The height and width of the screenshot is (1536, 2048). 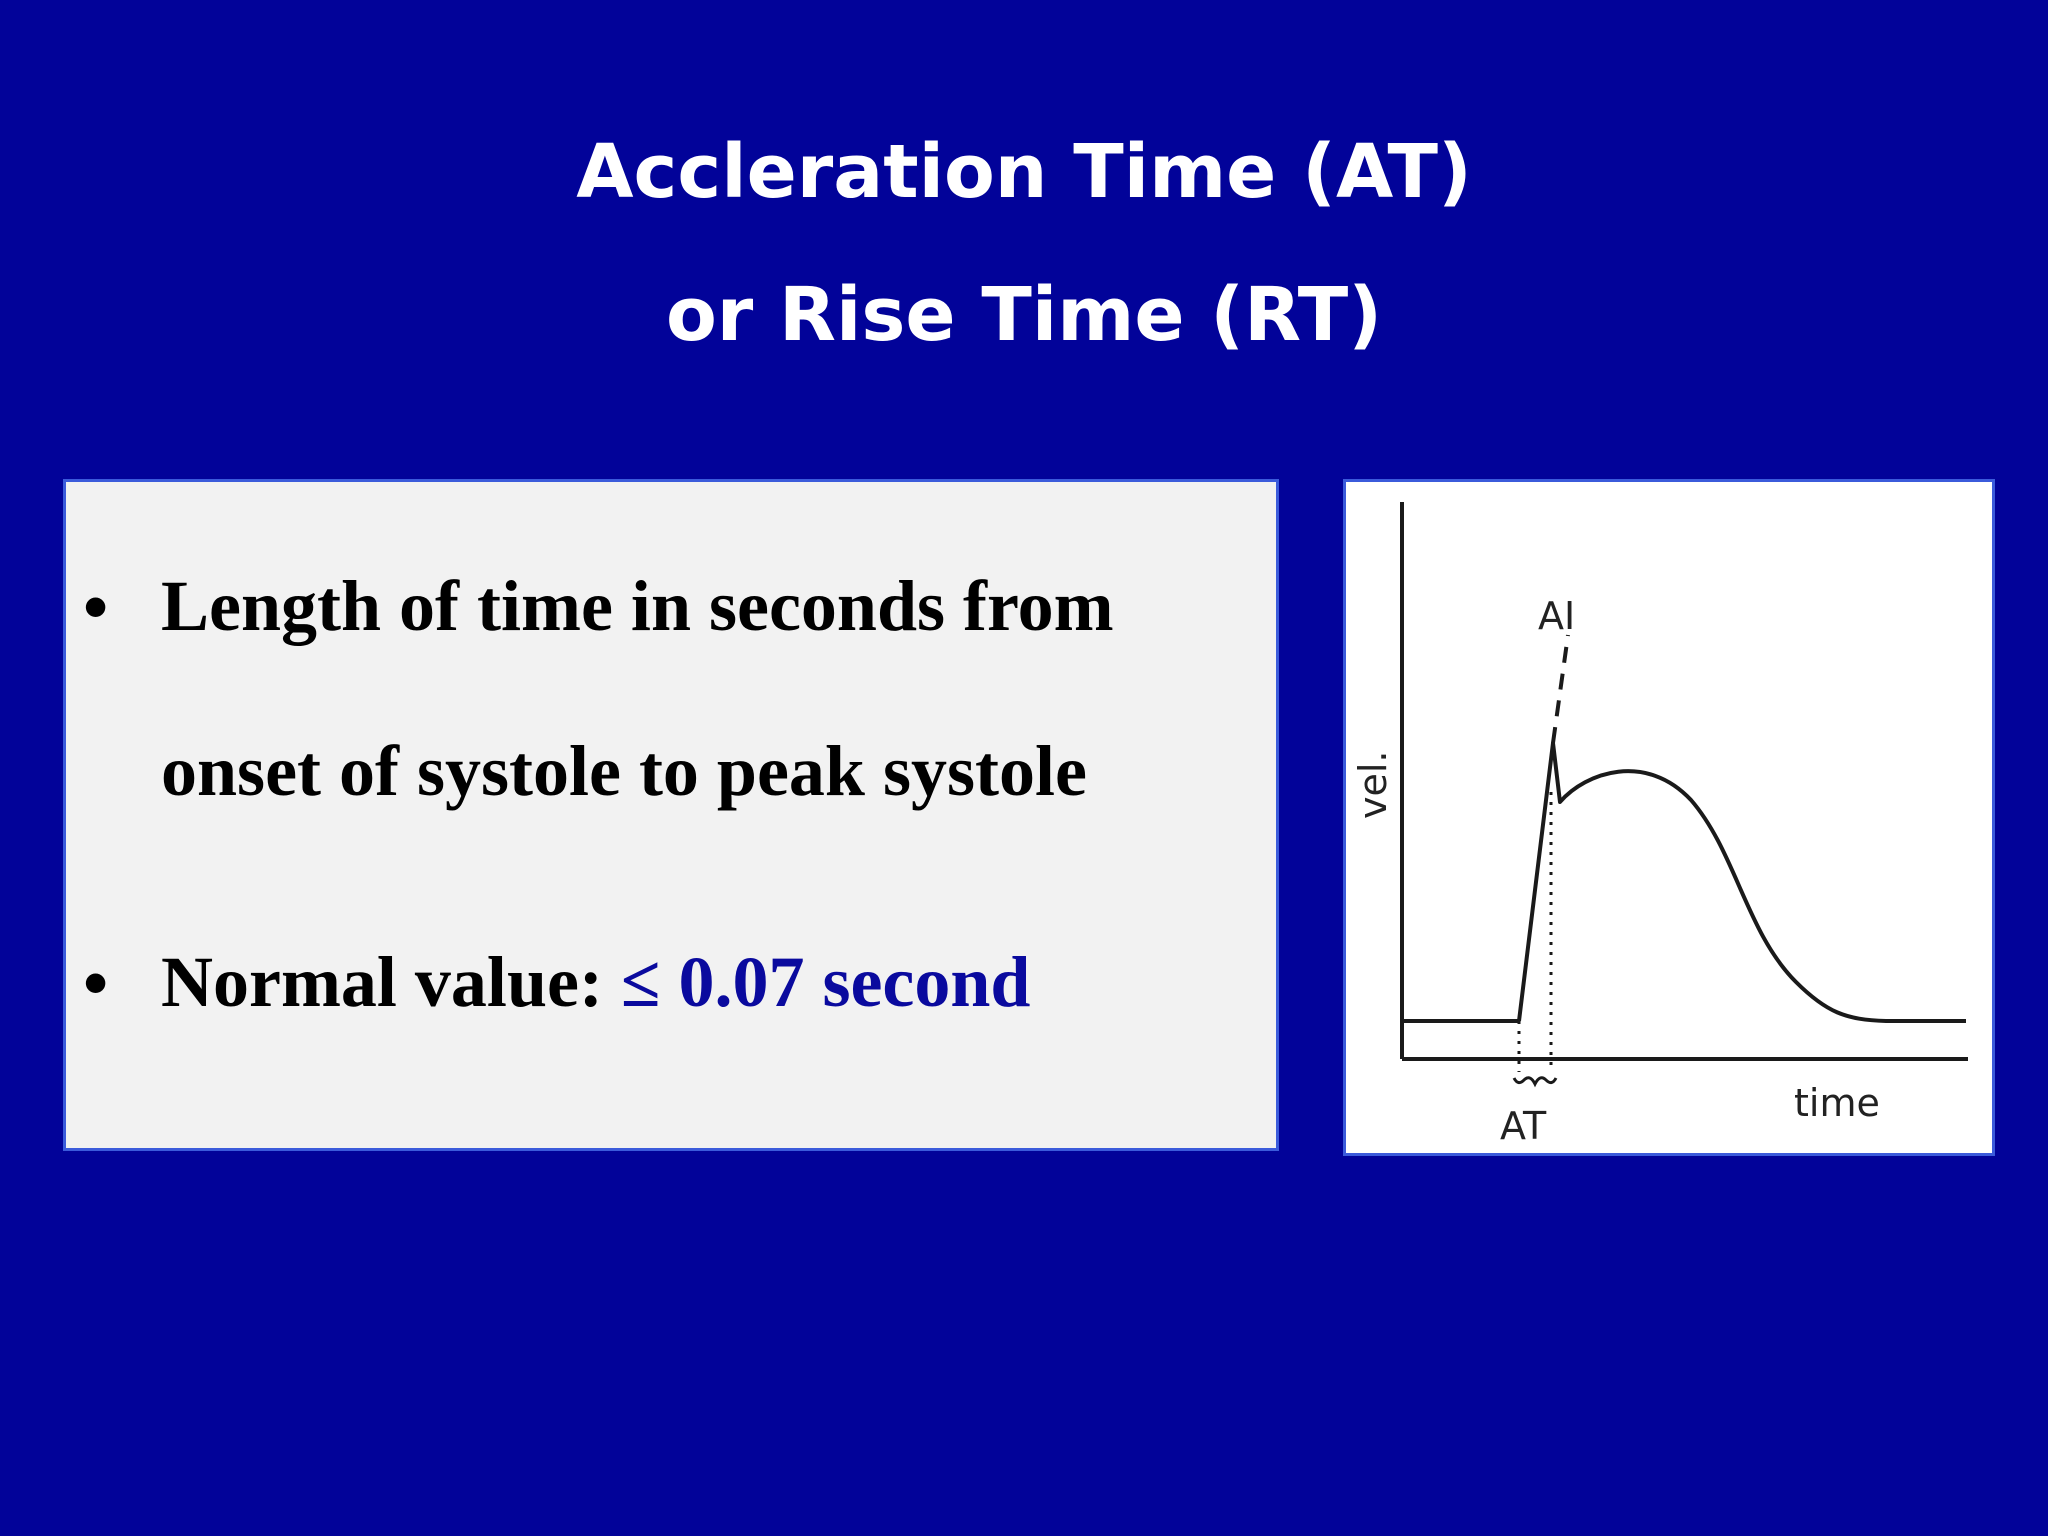 I want to click on at-interval-brace, so click(x=1535, y=1082).